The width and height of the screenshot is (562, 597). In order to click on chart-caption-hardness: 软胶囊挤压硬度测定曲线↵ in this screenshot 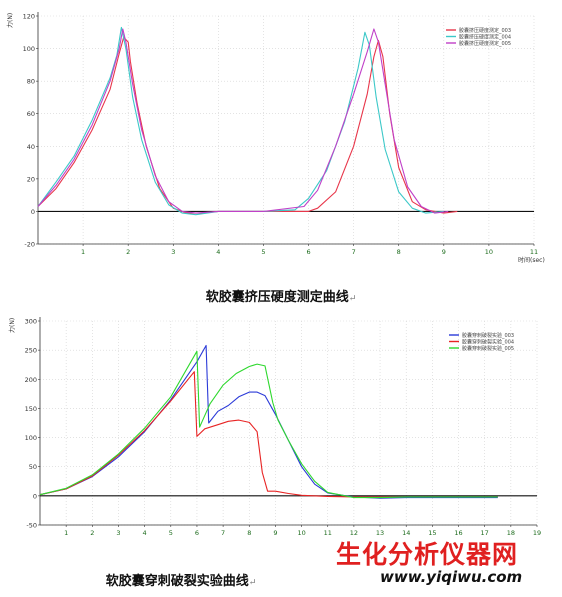, I will do `click(281, 295)`.